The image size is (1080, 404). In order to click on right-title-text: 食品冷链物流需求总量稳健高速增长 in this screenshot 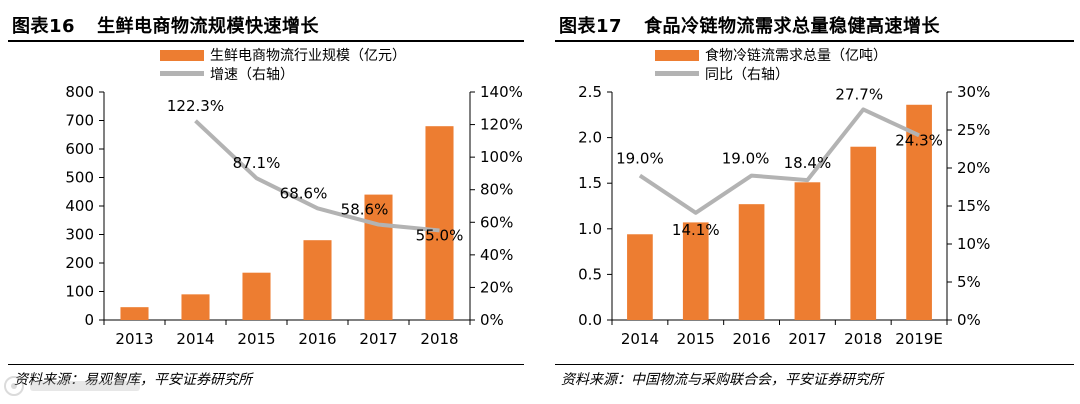, I will do `click(792, 26)`.